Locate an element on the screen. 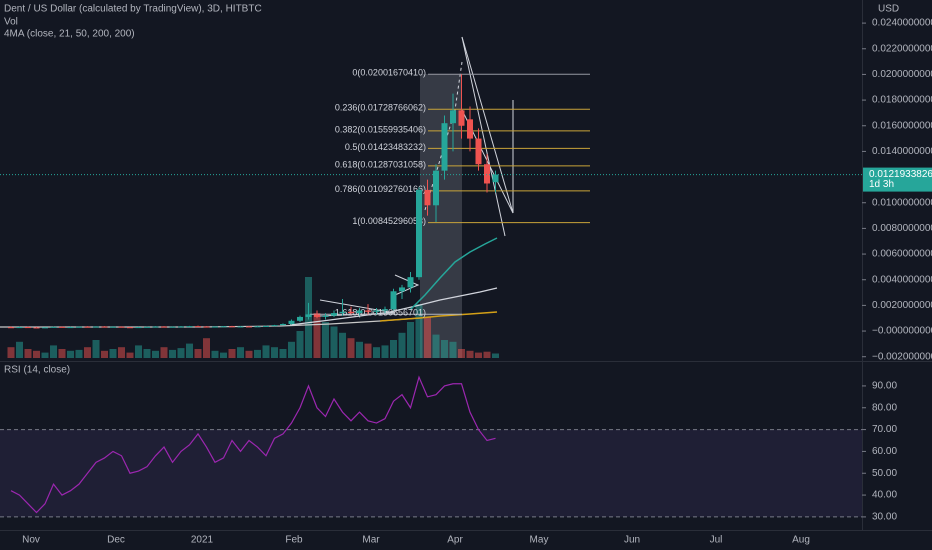 The image size is (932, 550). time-label: Apr is located at coordinates (455, 540).